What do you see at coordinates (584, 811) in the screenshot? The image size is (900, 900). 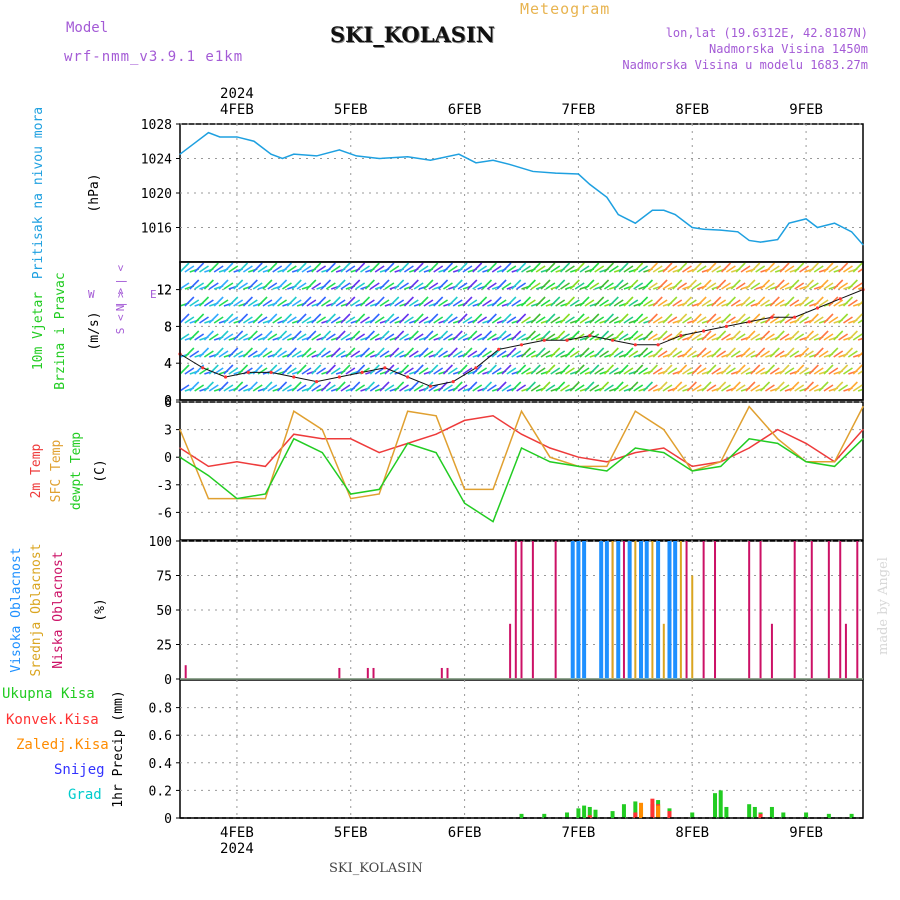 I see `total-precip-bar` at bounding box center [584, 811].